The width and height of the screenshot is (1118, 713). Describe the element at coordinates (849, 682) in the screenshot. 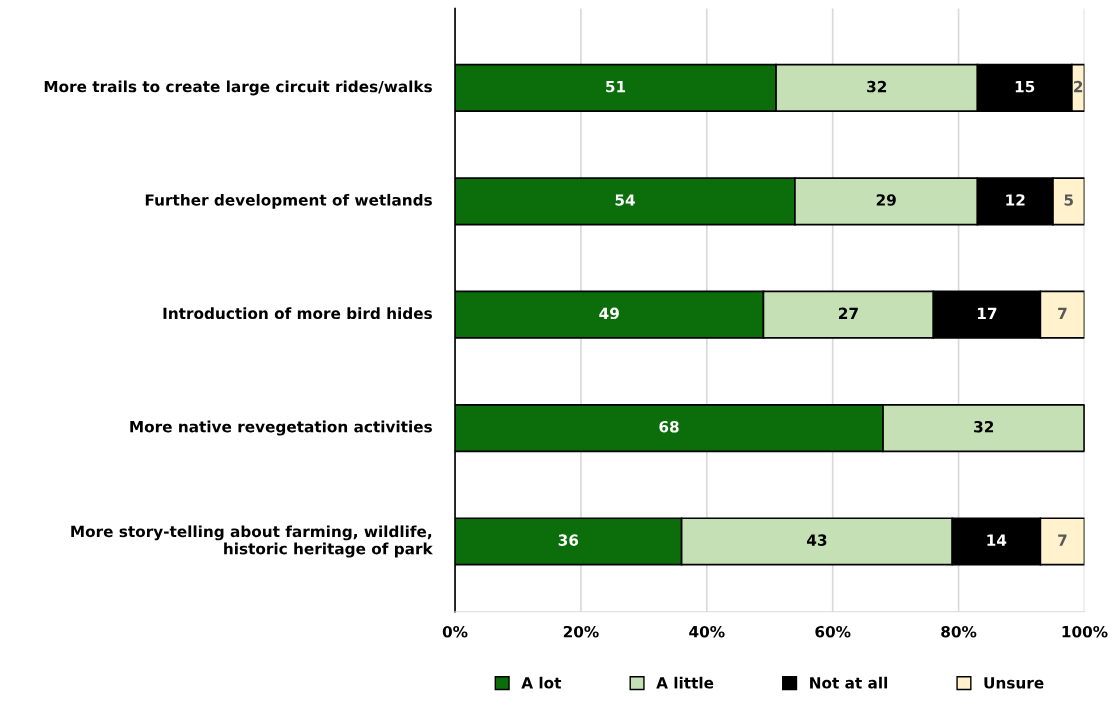

I see `legend-label: Not at all` at that location.